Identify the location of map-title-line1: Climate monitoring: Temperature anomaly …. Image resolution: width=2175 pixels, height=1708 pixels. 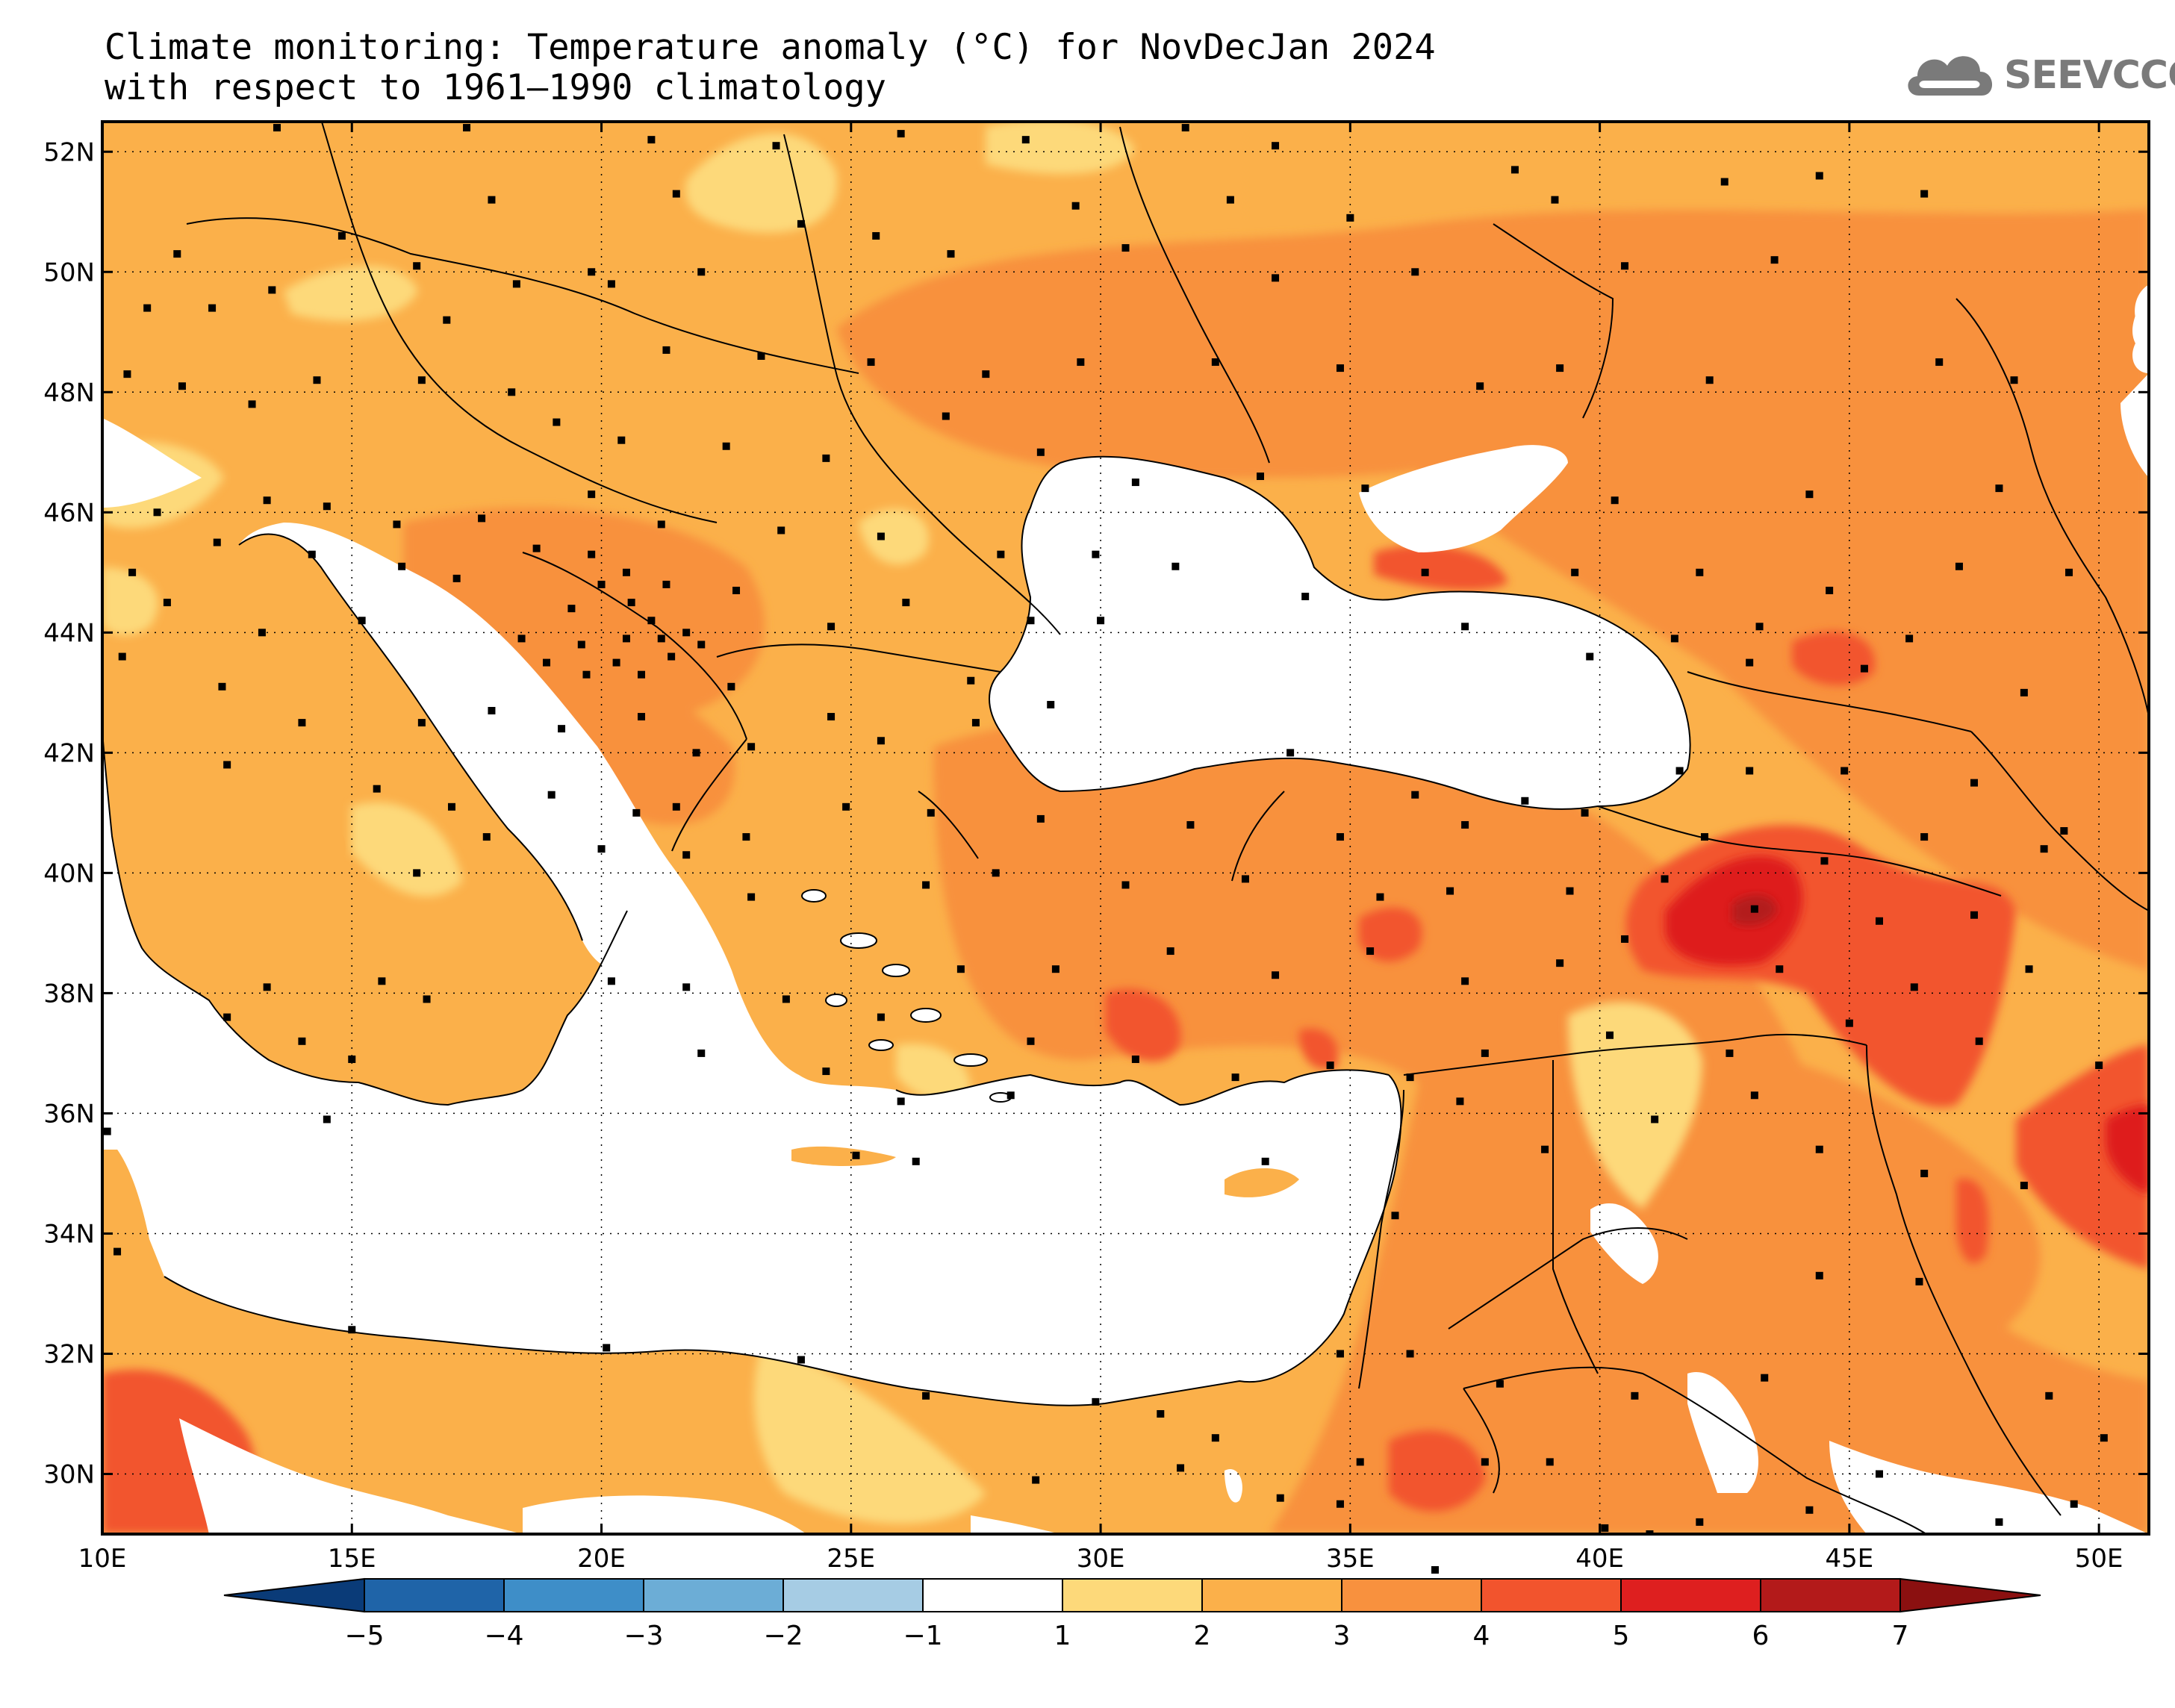
(770, 47).